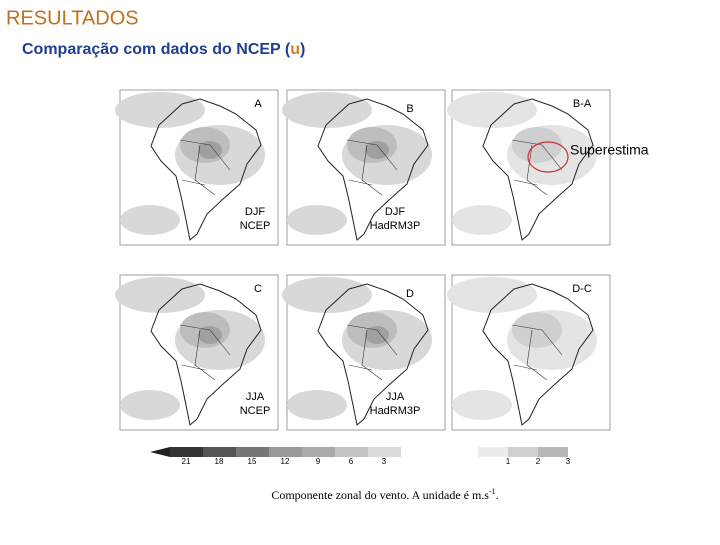 This screenshot has width=720, height=545. I want to click on highlight-circle, so click(548, 157).